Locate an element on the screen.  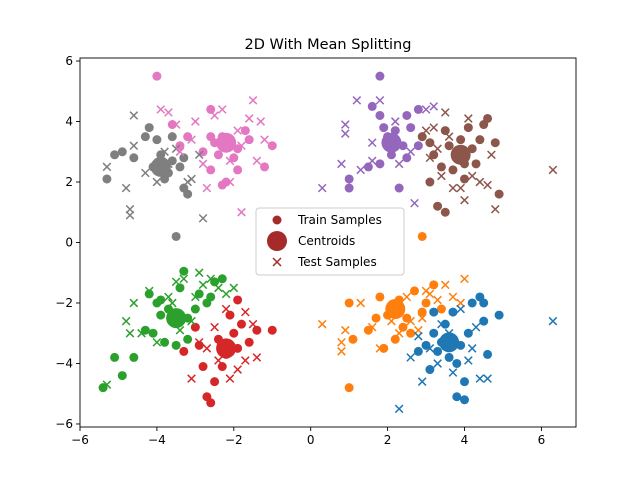
legend-test-marker is located at coordinates (277, 262).